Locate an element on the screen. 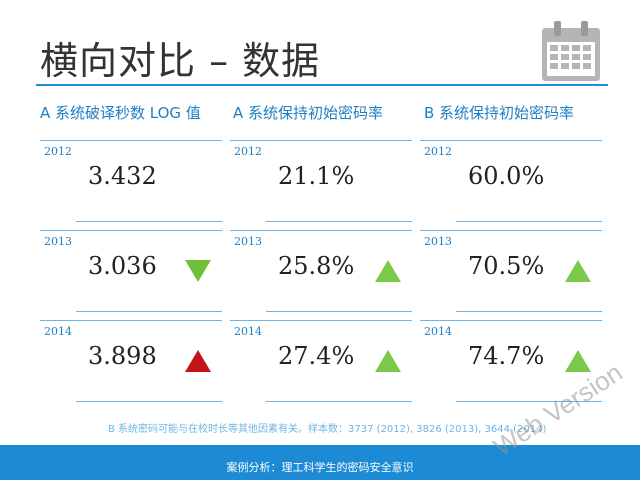 The image size is (640, 480). card-value: 70.5% is located at coordinates (506, 266).